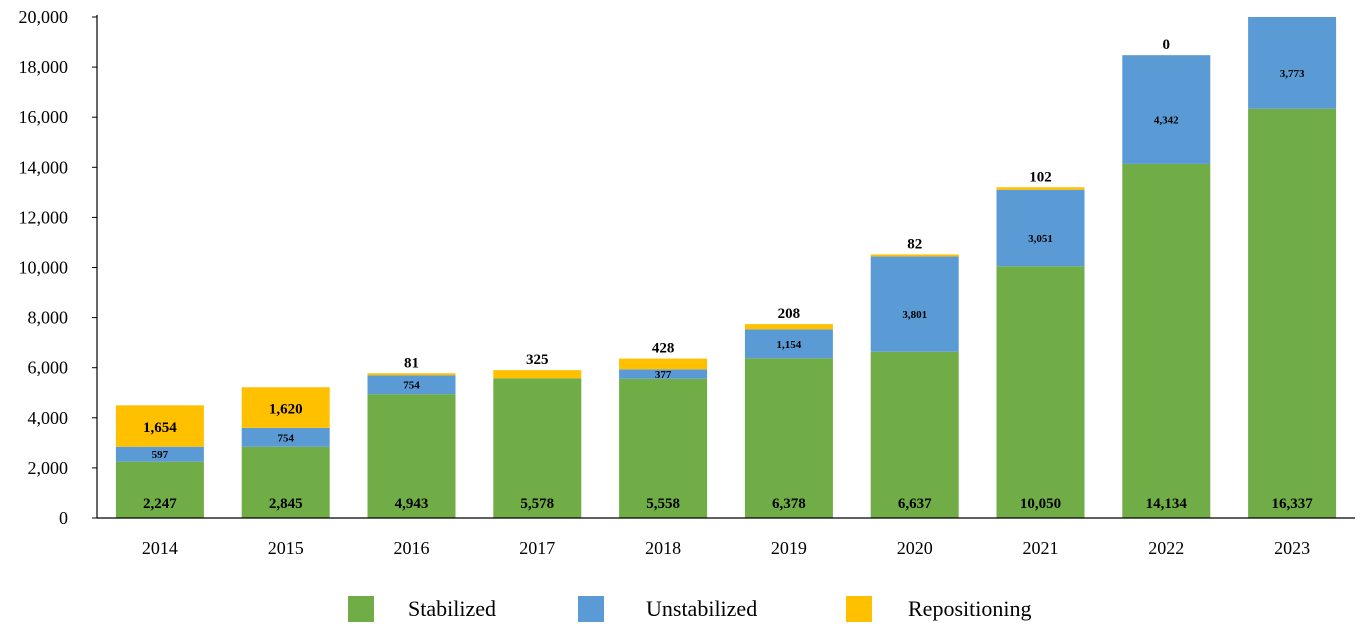 The width and height of the screenshot is (1365, 624). What do you see at coordinates (914, 255) in the screenshot?
I see `bar-repositioning-2020` at bounding box center [914, 255].